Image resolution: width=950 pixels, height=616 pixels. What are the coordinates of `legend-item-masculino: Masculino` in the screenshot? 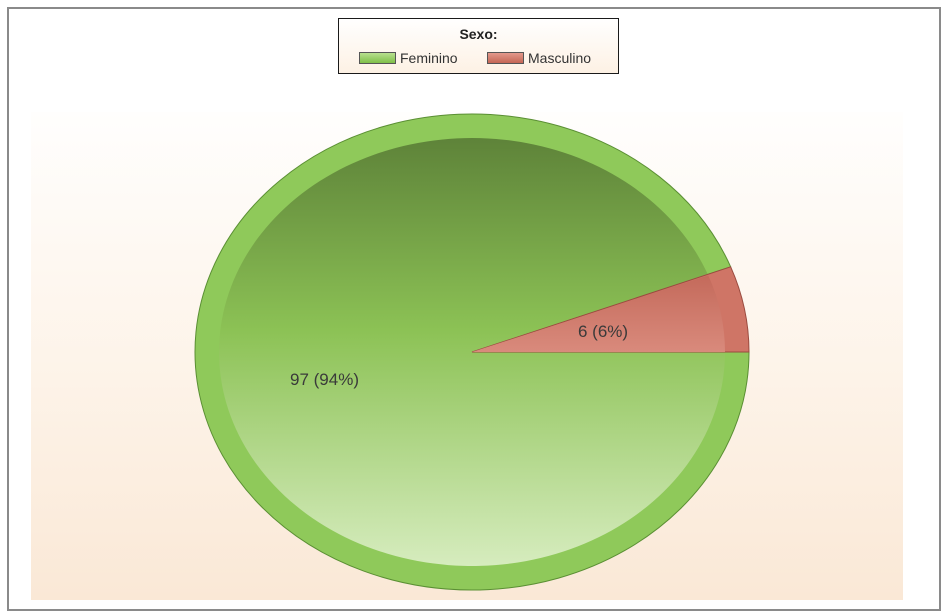 It's located at (539, 58).